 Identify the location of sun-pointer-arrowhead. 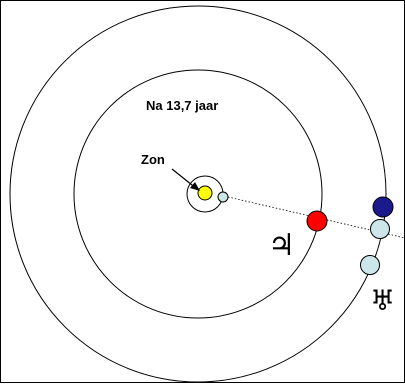
(195, 186).